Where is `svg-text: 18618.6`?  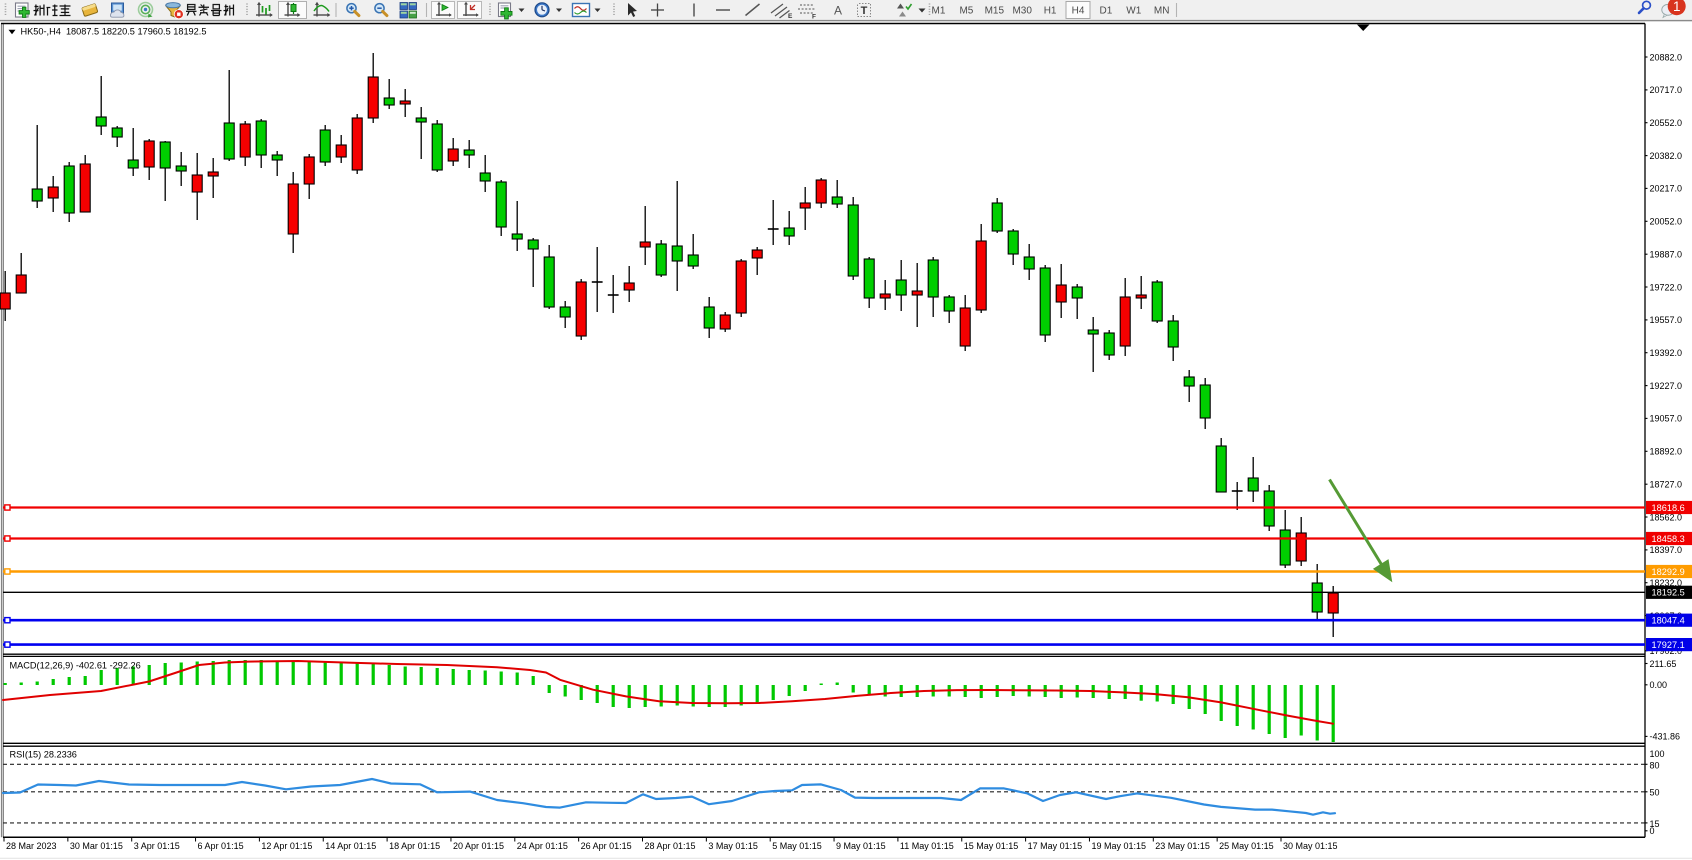
svg-text: 18618.6 is located at coordinates (1668, 508).